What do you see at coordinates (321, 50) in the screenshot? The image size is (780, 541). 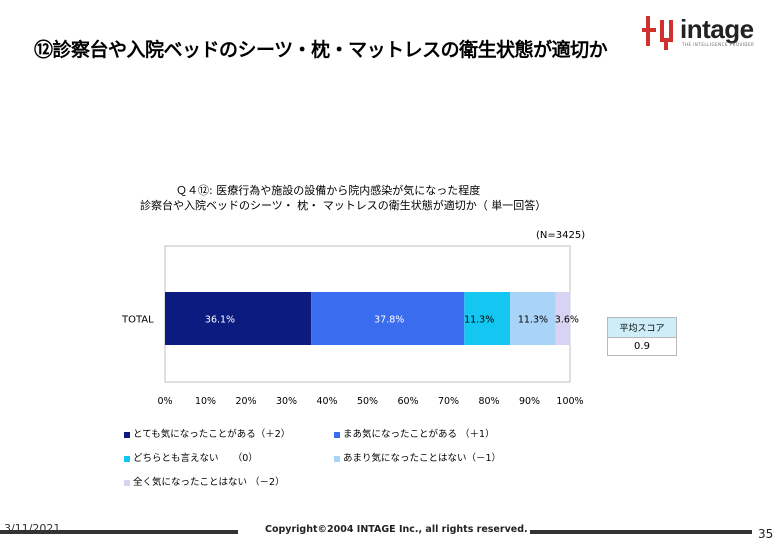 I see `slide-title: ⑫診察台や入院ベッドのシーツ・枕・マットレスの衛生状態が適切か` at bounding box center [321, 50].